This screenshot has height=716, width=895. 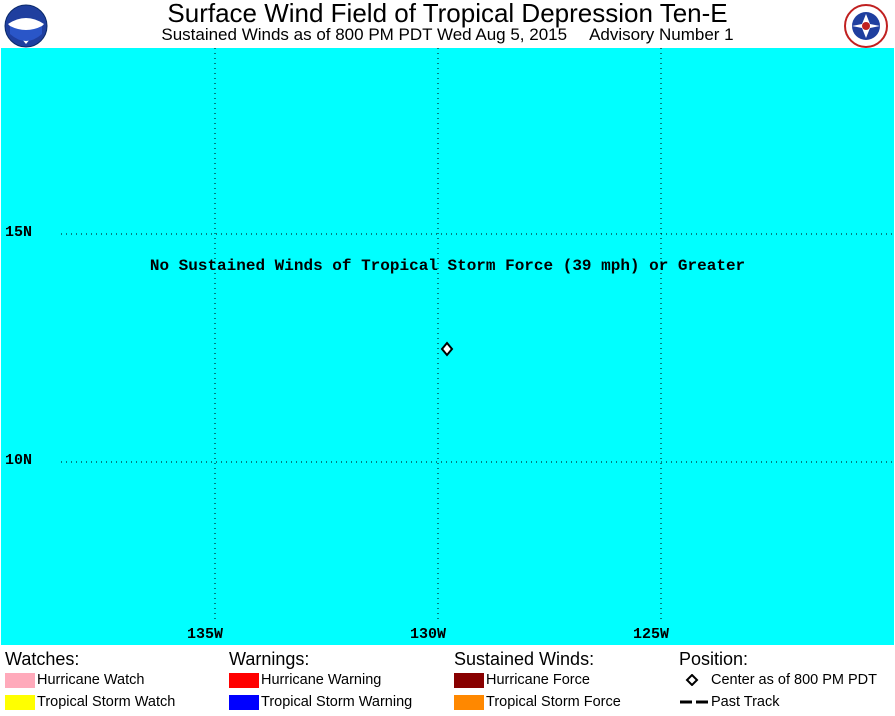 I want to click on legend-item-hurricane-force: Hurricane Force, so click(x=524, y=680).